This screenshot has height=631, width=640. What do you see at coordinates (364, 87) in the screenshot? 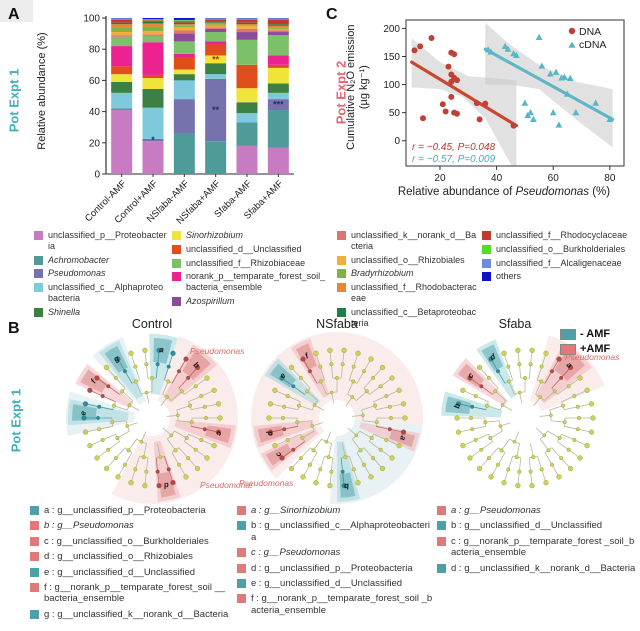
I see `c-y-axis-label-line2: (µg kg⁻¹)` at bounding box center [364, 87].